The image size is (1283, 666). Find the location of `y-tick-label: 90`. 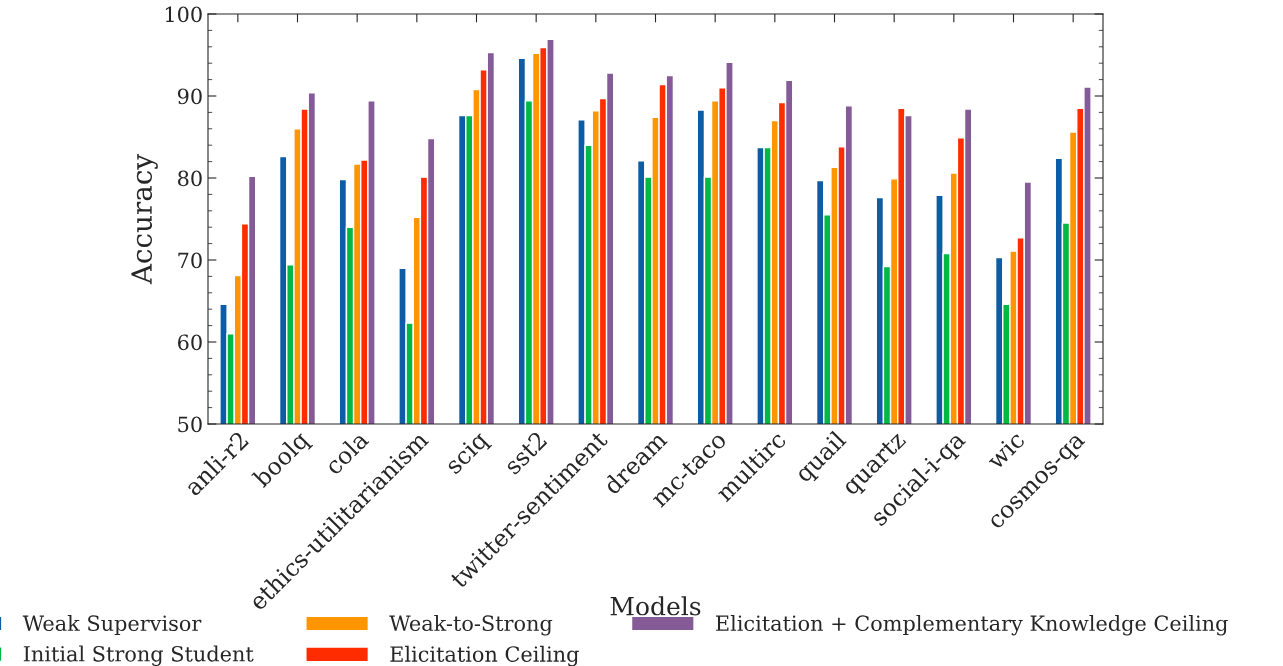

y-tick-label: 90 is located at coordinates (189, 96).